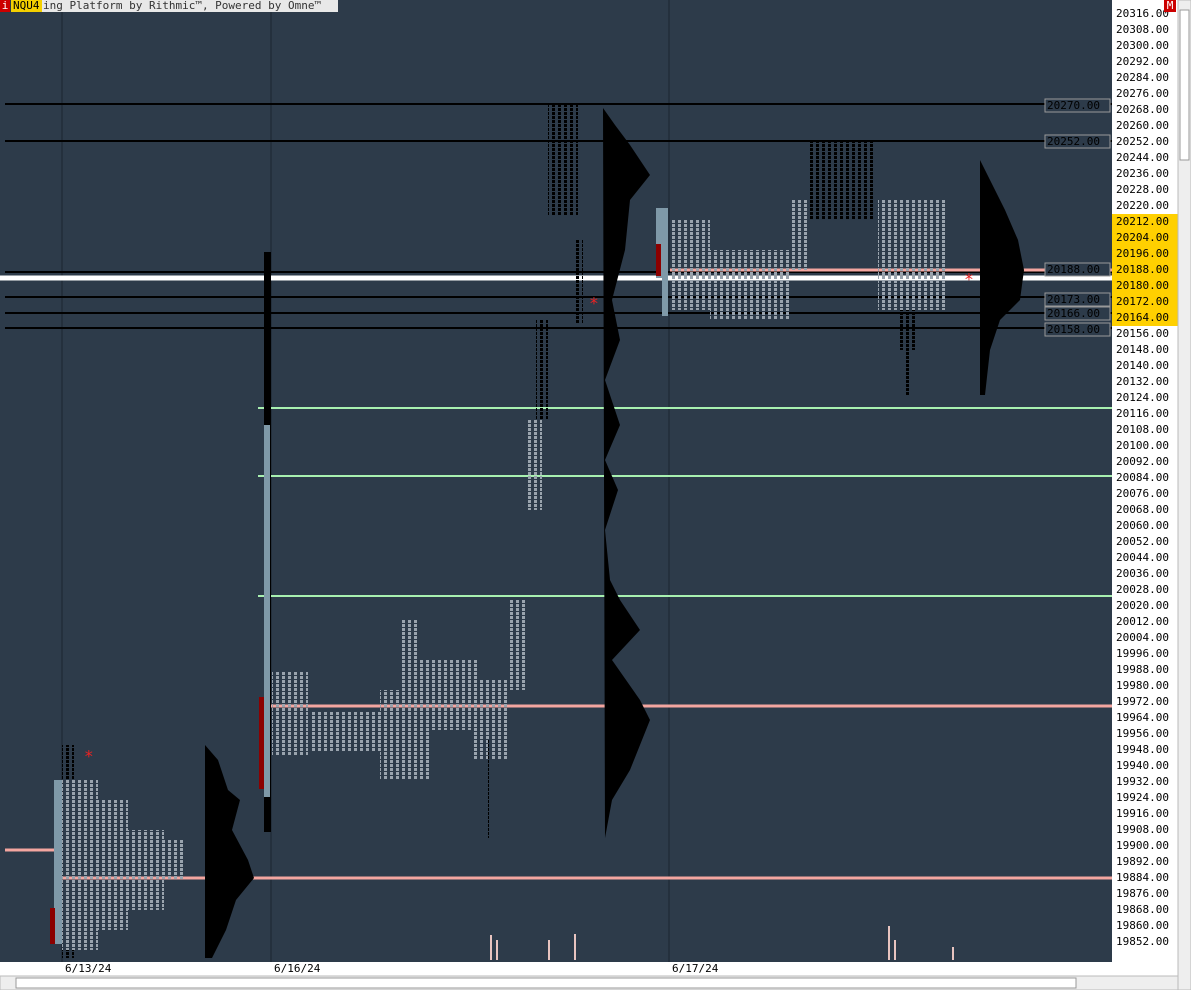 This screenshot has height=990, width=1191. I want to click on level-label: 20188.00, so click(1073, 269).